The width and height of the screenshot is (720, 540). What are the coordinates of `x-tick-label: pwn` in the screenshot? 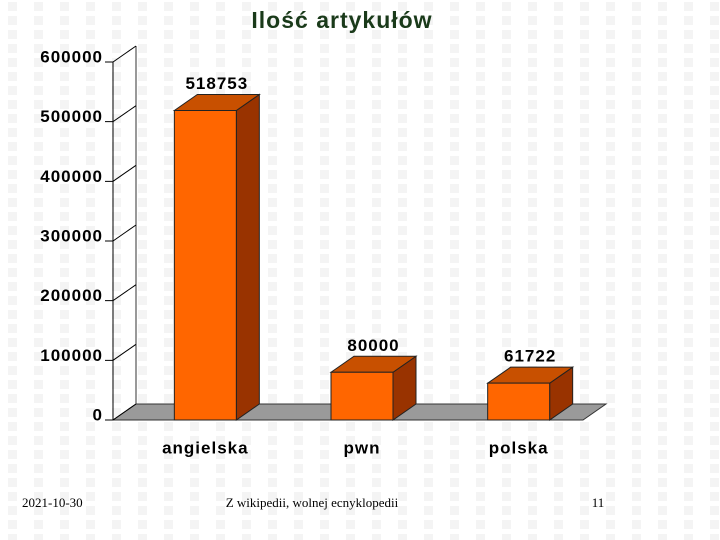 It's located at (362, 447).